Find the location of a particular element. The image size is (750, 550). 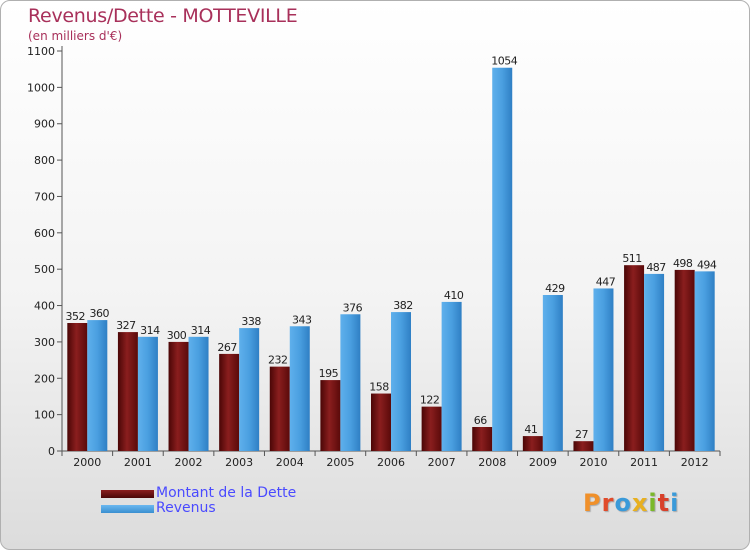

data-label-revenus-2012: 494 is located at coordinates (707, 264).